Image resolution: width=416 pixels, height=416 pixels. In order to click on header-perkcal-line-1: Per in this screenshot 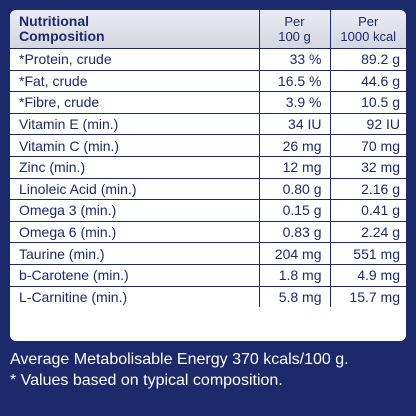, I will do `click(368, 21)`.